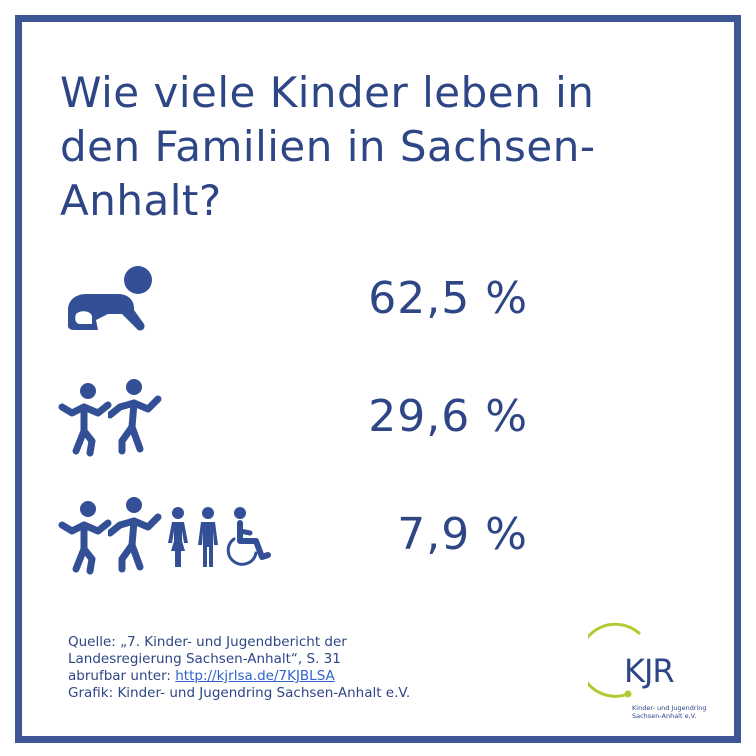  What do you see at coordinates (122, 676) in the screenshot?
I see `source-prefix: abrufbar unter:` at bounding box center [122, 676].